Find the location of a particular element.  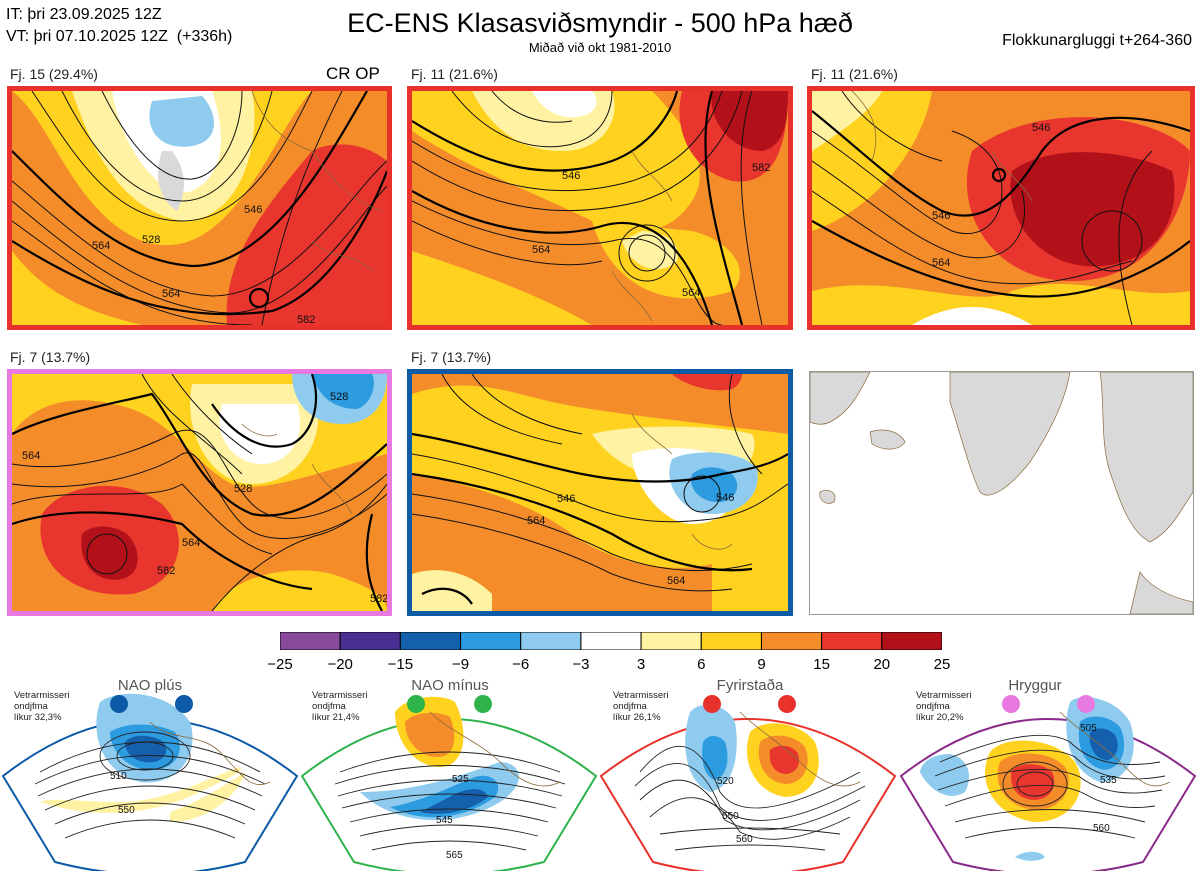

cluster-5-label: Fj. 7 (13.7%) is located at coordinates (451, 357).